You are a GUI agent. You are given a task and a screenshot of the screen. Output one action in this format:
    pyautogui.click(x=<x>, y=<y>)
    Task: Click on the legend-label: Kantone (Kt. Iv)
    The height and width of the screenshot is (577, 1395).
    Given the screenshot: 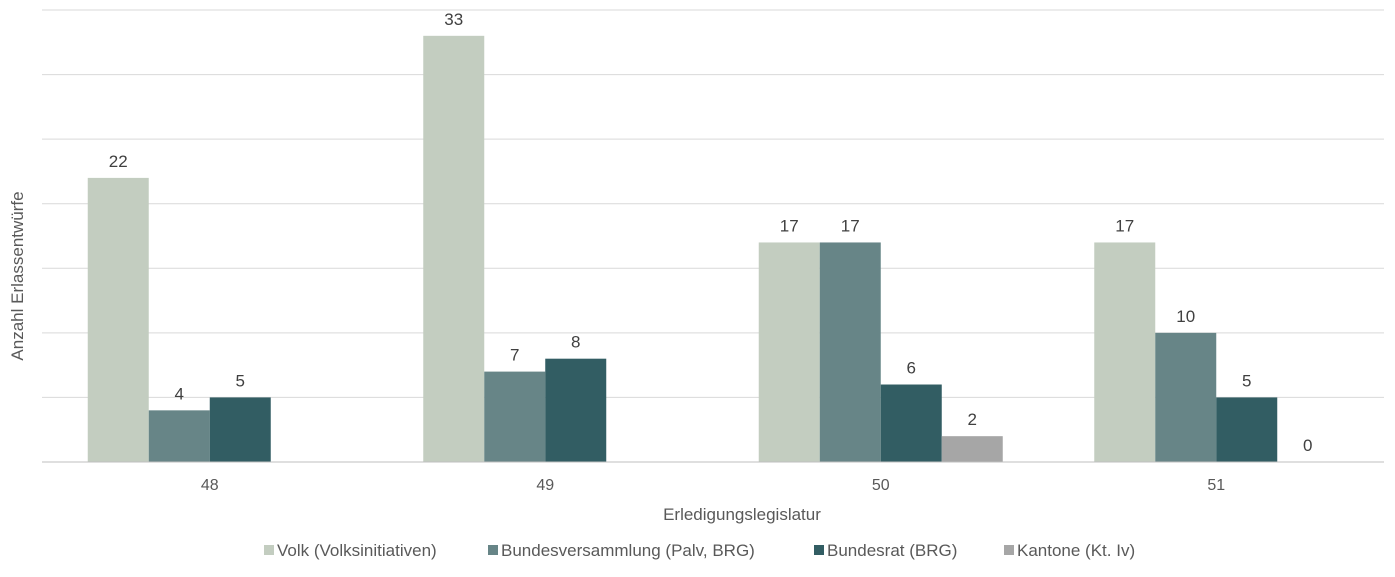 What is the action you would take?
    pyautogui.click(x=1076, y=550)
    